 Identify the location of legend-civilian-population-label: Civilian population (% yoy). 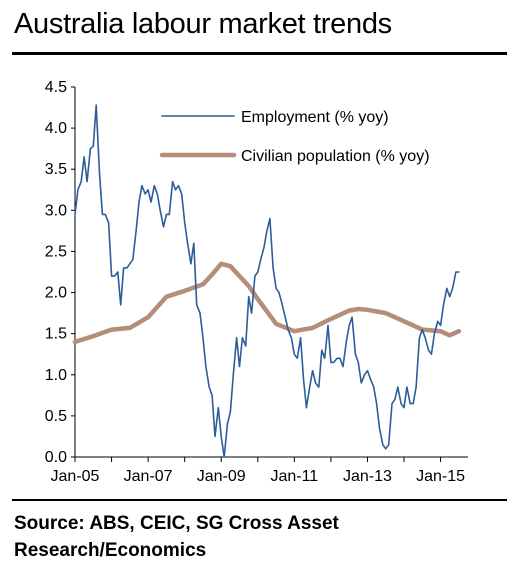
(335, 156).